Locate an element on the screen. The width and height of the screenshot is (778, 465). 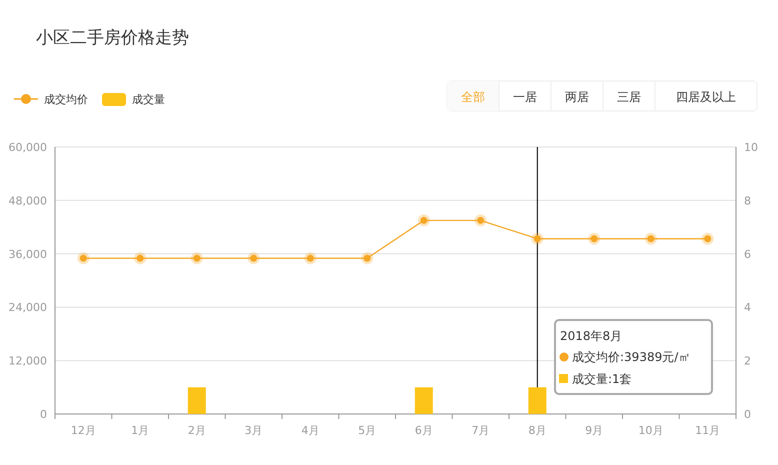
annotation: 成交均价:39389元/㎡ is located at coordinates (631, 357).